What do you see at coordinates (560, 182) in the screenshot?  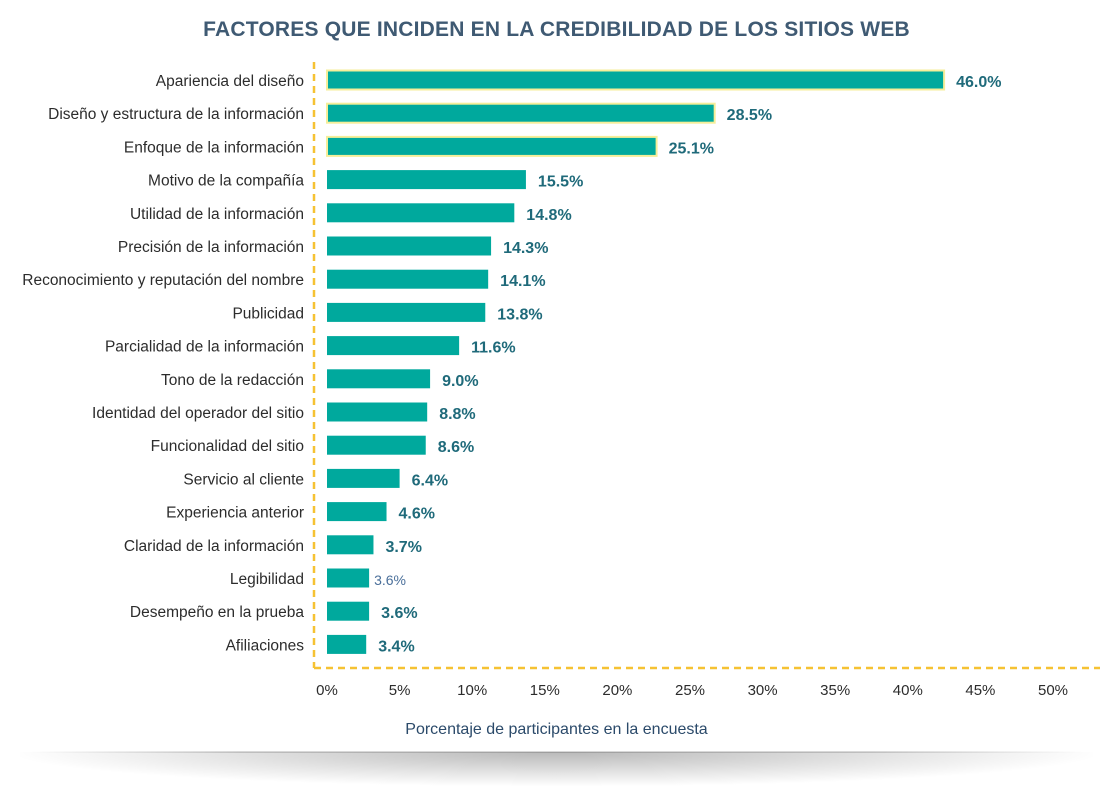 I see `data-label: 15.5%` at bounding box center [560, 182].